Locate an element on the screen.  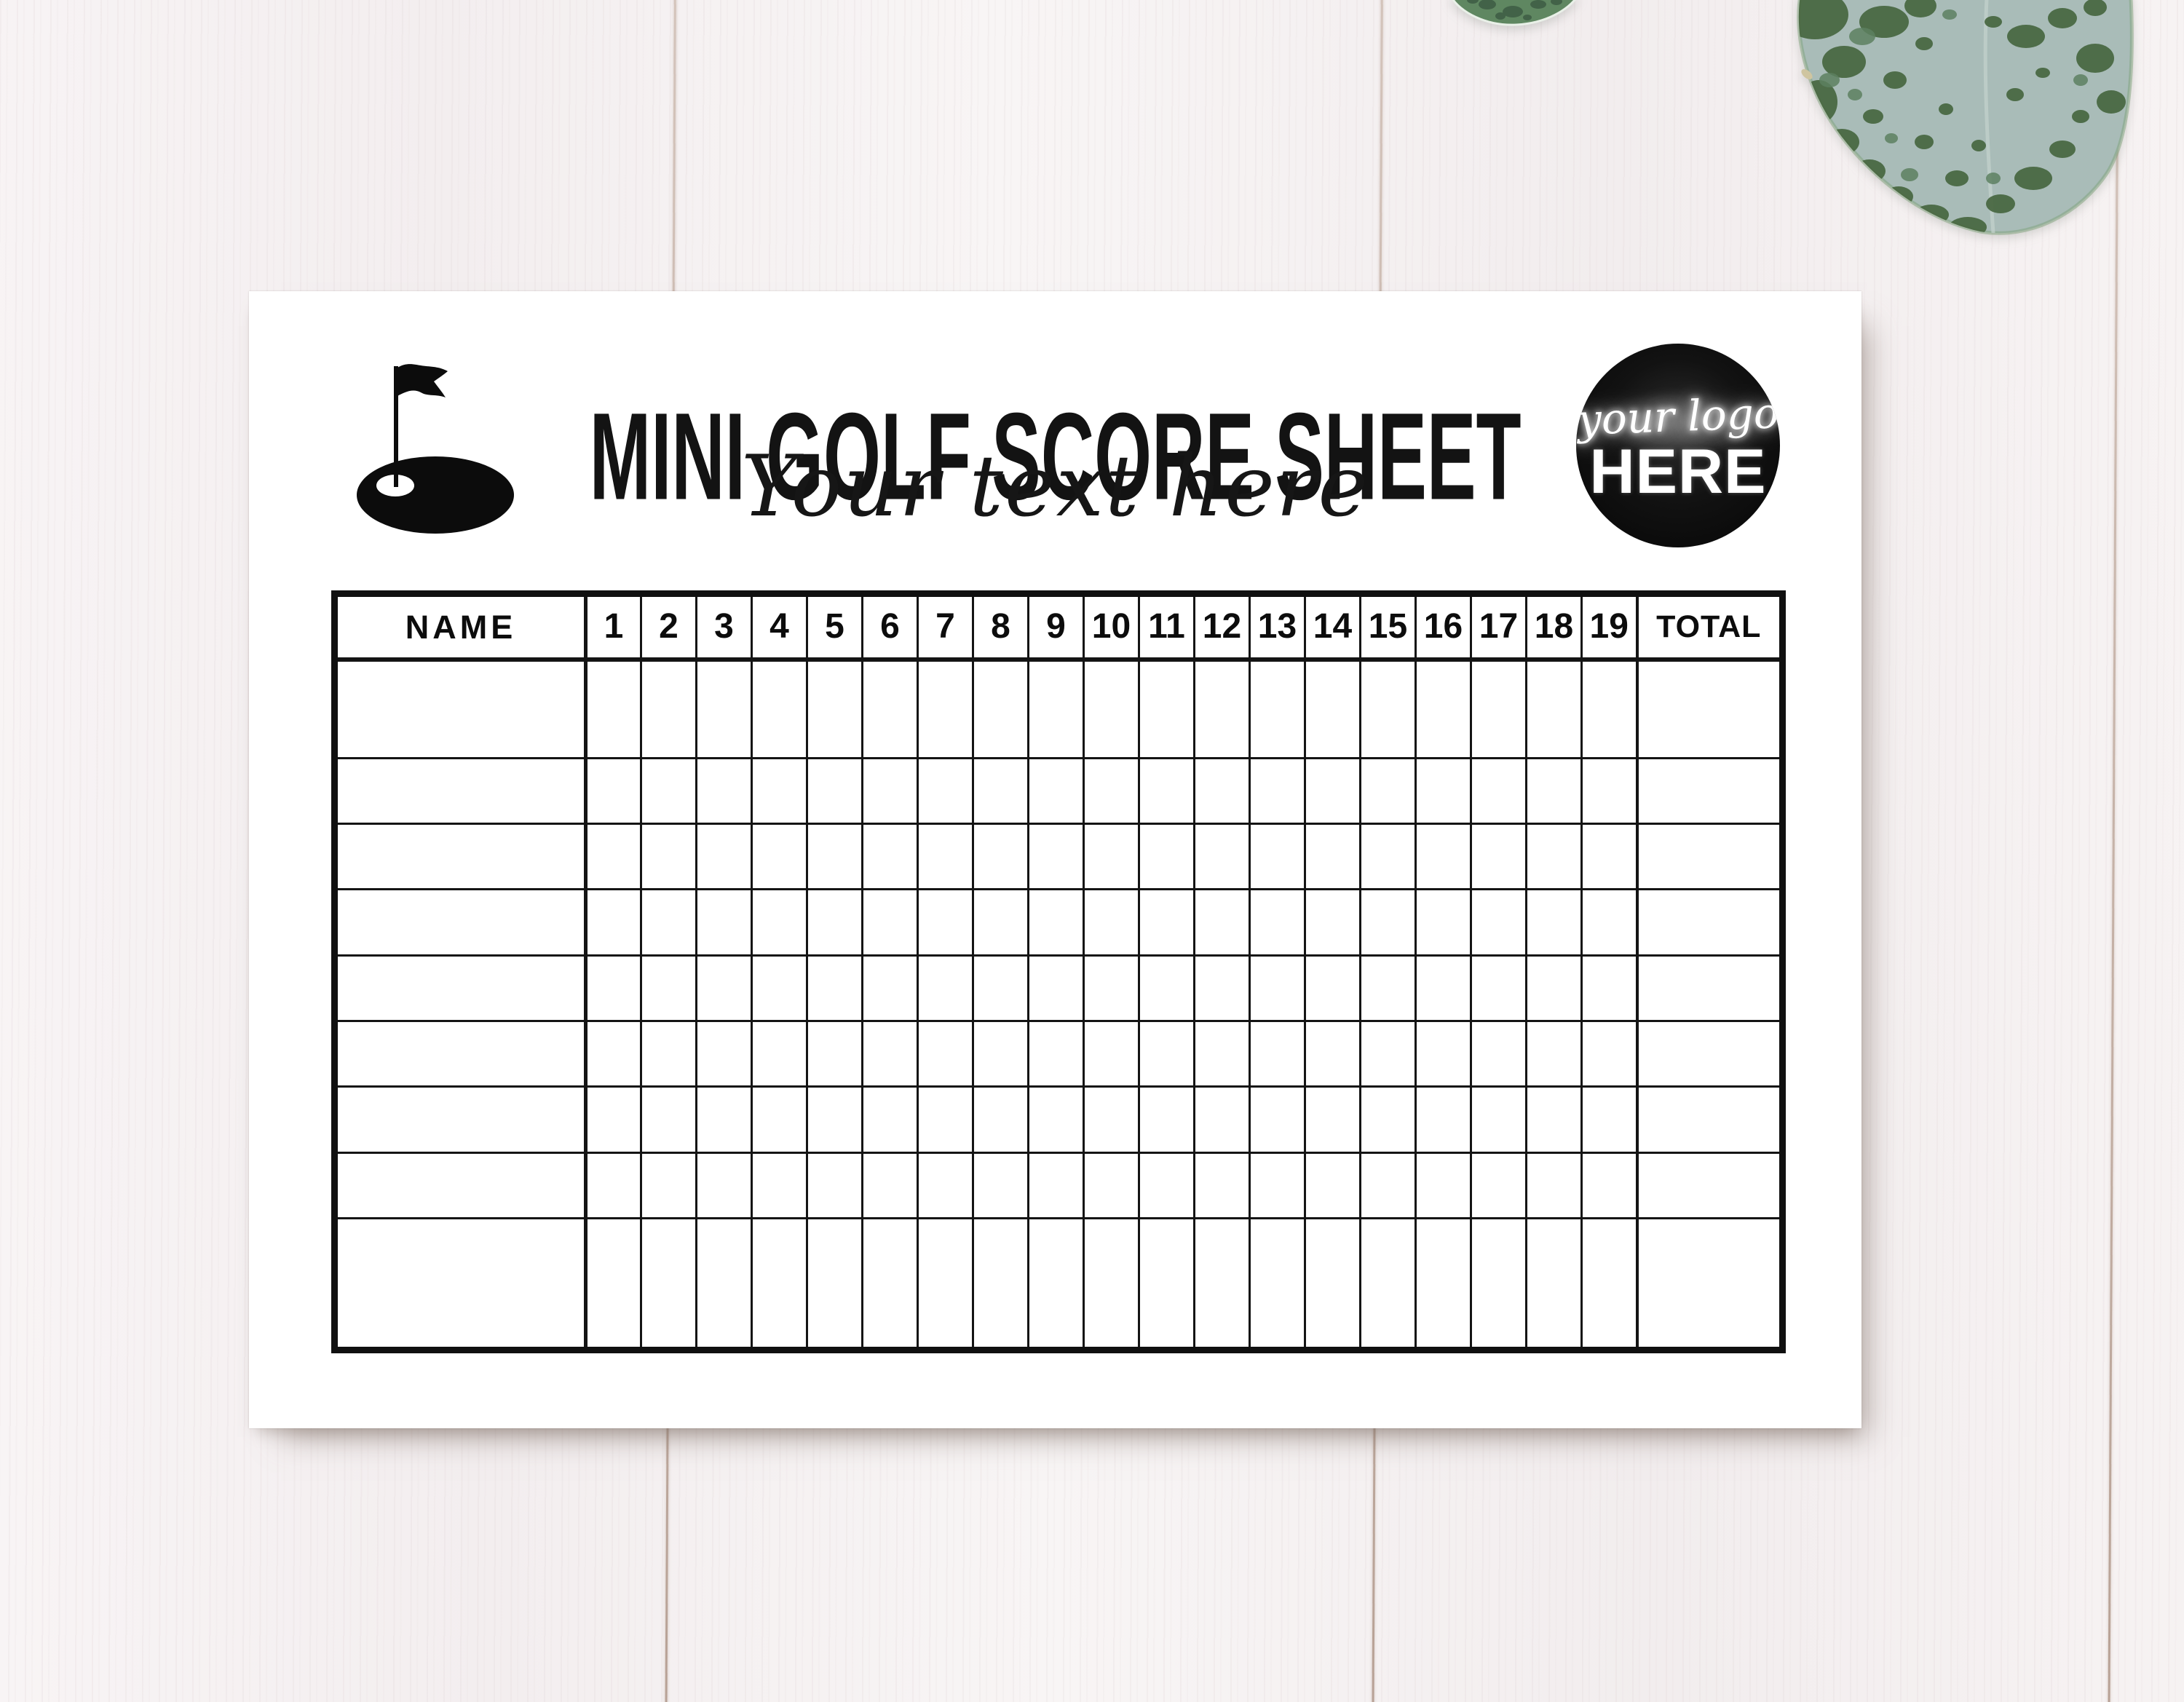
header-cell-hole-5: 5 is located at coordinates (834, 627).